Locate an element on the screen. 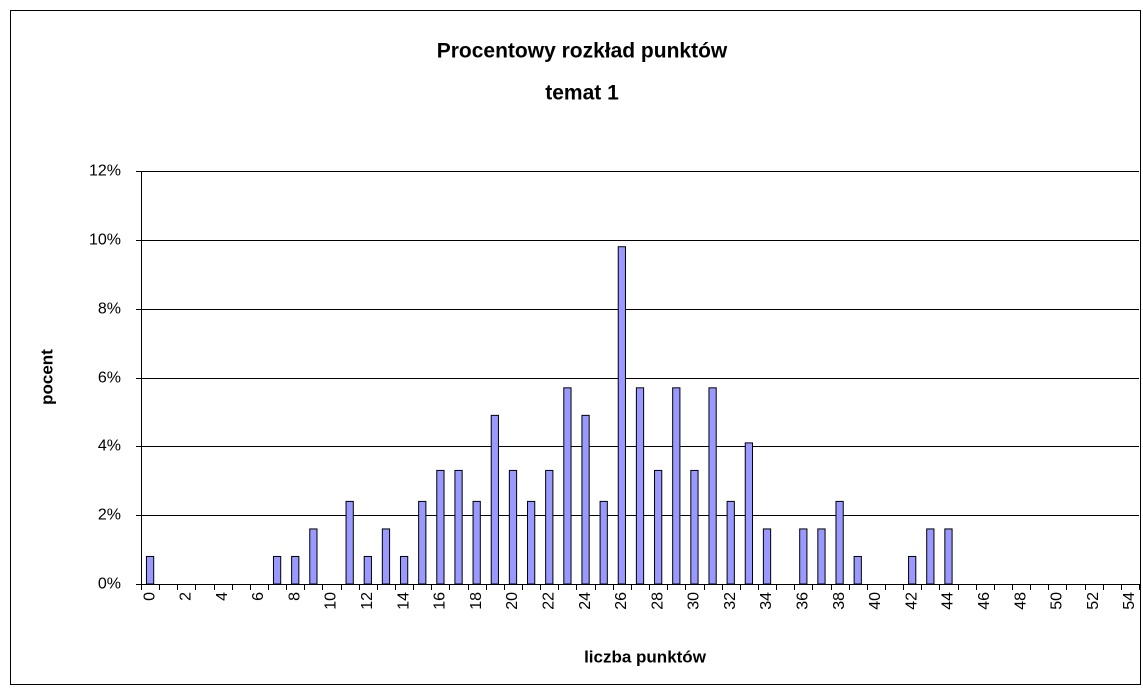  x-tick-label: 26 is located at coordinates (621, 601).